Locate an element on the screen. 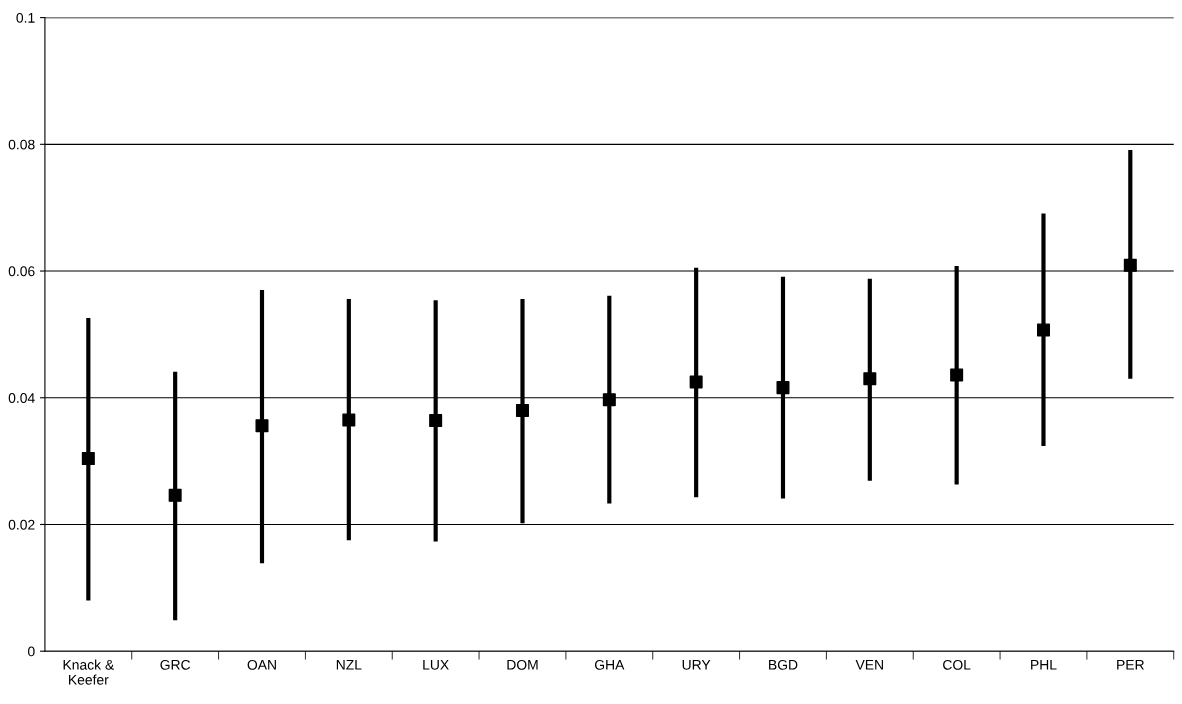 The height and width of the screenshot is (704, 1182). y-tick-label: 0.06 is located at coordinates (21, 271).